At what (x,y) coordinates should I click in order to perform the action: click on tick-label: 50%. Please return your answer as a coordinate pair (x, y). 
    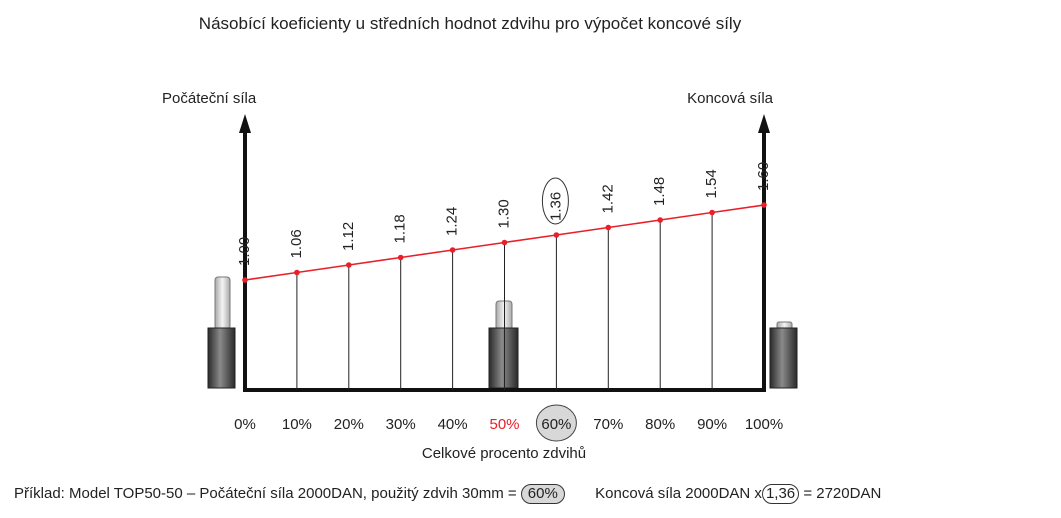
    Looking at the image, I should click on (504, 424).